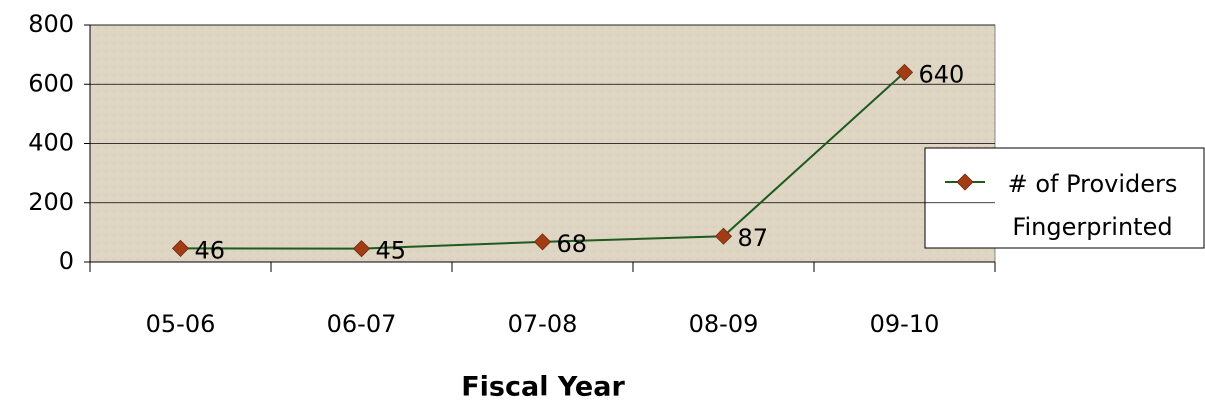 The image size is (1205, 404). Describe the element at coordinates (51, 83) in the screenshot. I see `y-tick-label: 600` at that location.